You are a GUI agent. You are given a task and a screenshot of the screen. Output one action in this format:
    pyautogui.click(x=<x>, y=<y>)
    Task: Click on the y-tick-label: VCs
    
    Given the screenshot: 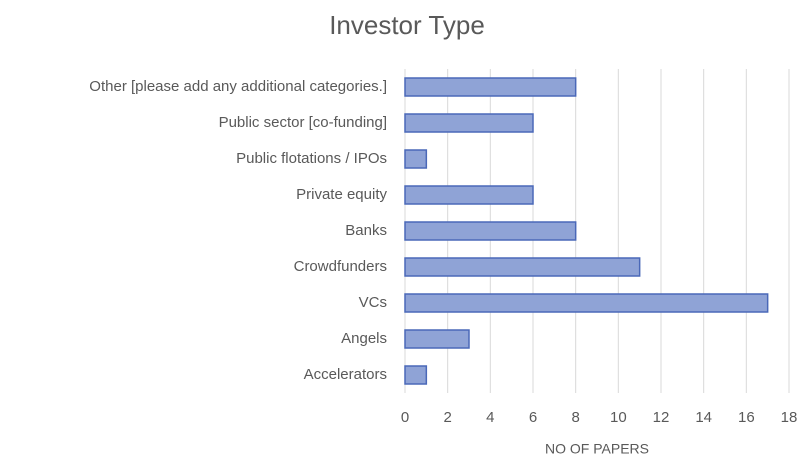 What is the action you would take?
    pyautogui.click(x=373, y=302)
    